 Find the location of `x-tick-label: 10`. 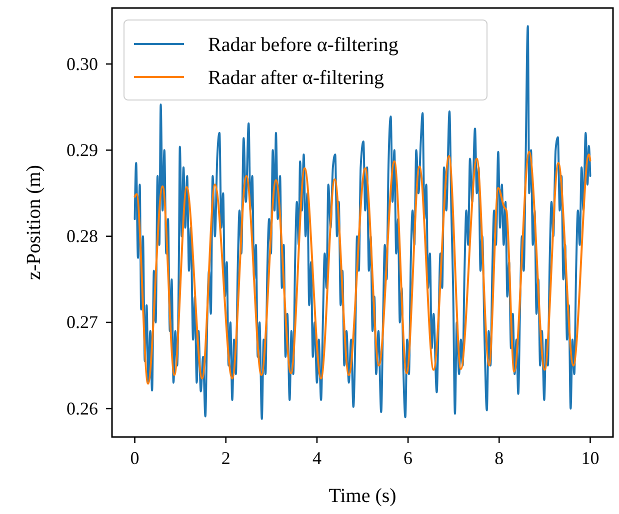

x-tick-label: 10 is located at coordinates (590, 458).